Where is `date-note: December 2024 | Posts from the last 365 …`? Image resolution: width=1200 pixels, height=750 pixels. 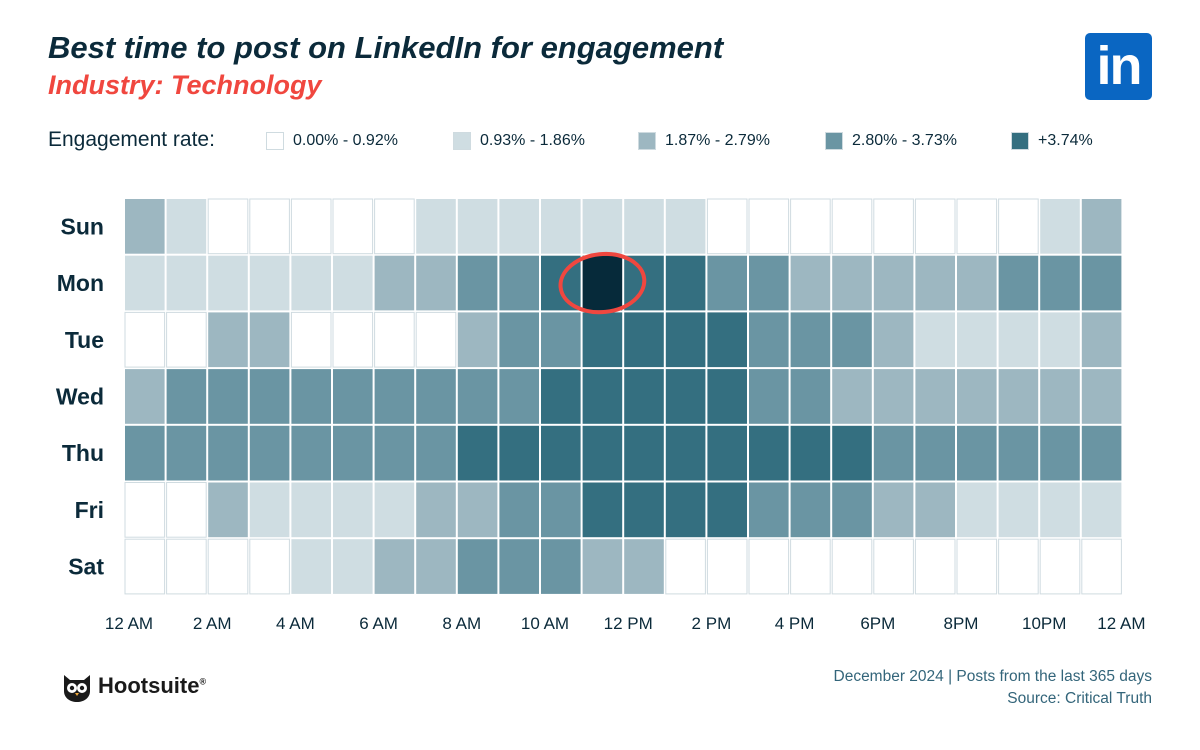
date-note: December 2024 | Posts from the last 365 … is located at coordinates (993, 676).